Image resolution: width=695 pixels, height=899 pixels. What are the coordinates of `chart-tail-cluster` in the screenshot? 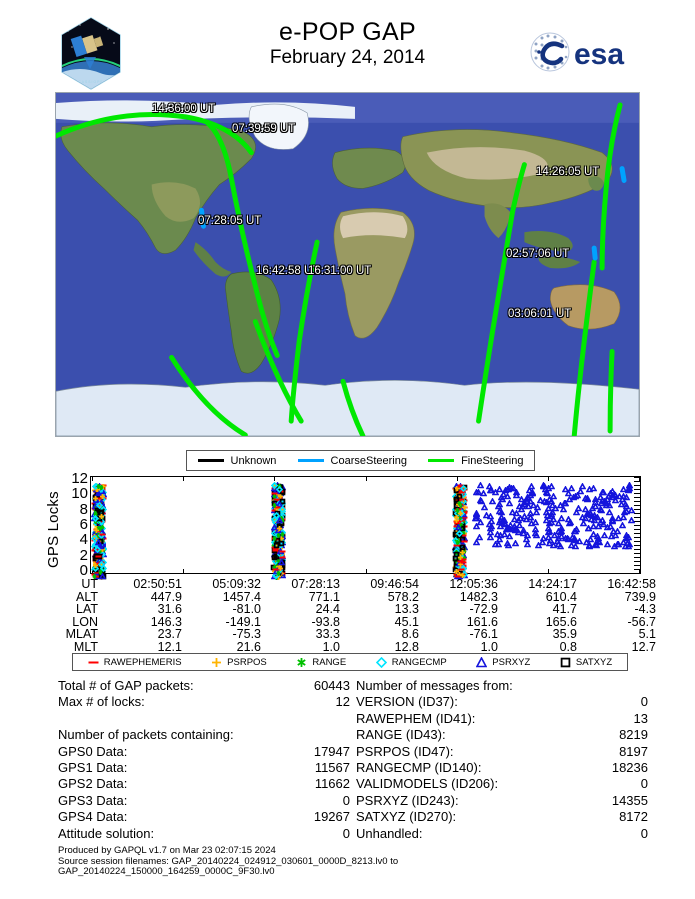 It's located at (365, 525).